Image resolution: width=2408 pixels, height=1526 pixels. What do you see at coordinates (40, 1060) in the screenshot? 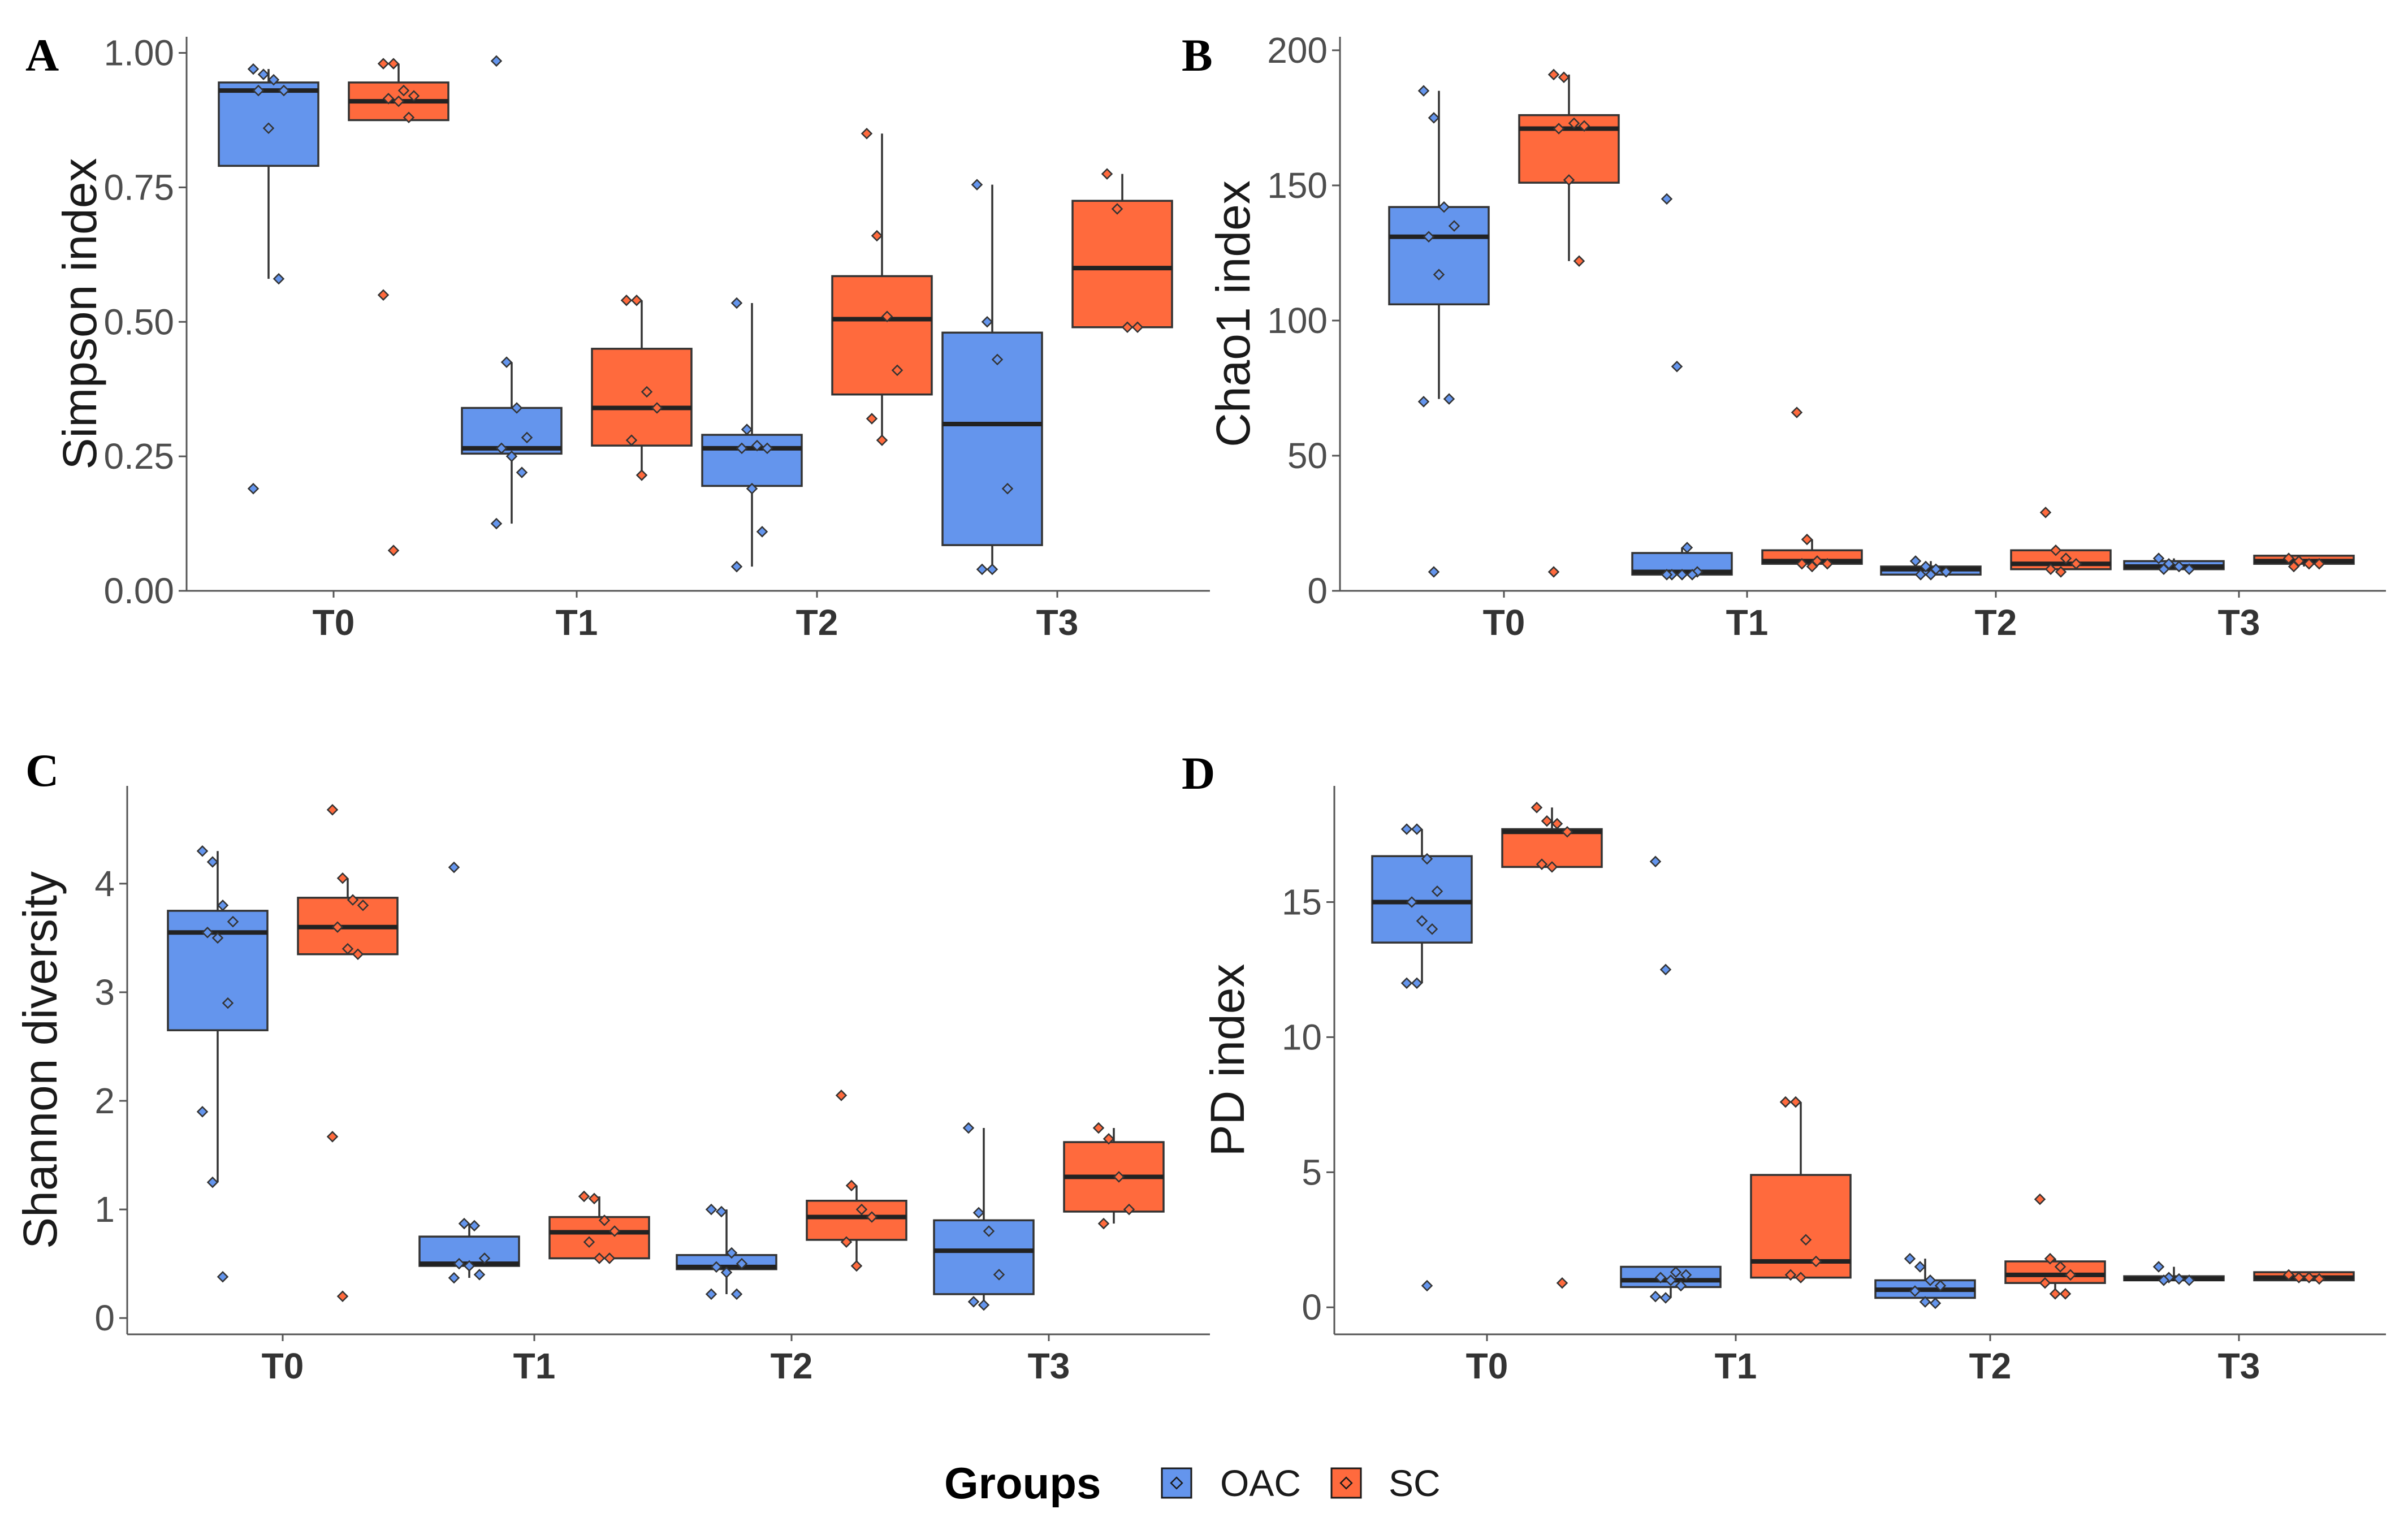
I see `y-axis-title-c: Shannon diversity` at bounding box center [40, 1060].